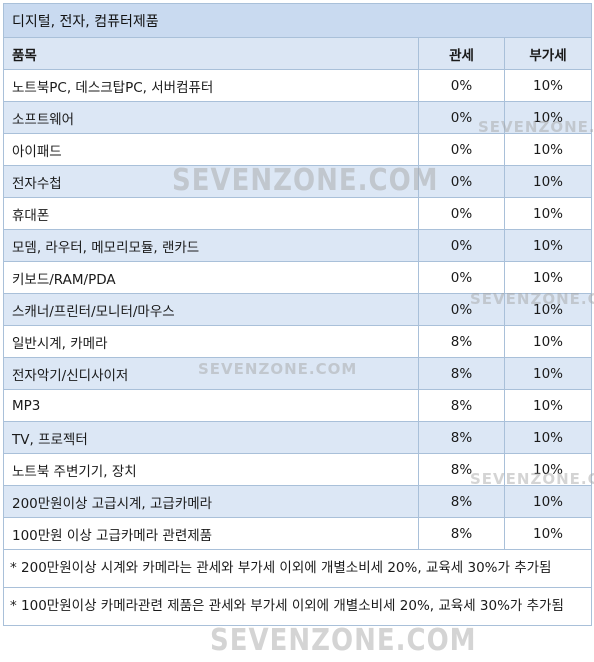 The height and width of the screenshot is (662, 594). I want to click on cell-item: 전자수첩, so click(211, 181).